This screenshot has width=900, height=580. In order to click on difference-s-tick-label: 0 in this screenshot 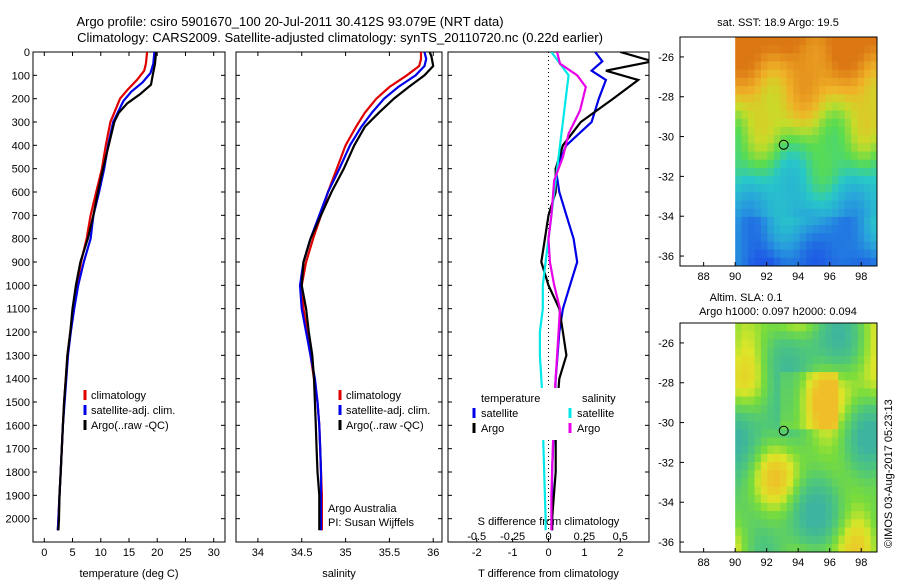, I will do `click(548, 537)`.